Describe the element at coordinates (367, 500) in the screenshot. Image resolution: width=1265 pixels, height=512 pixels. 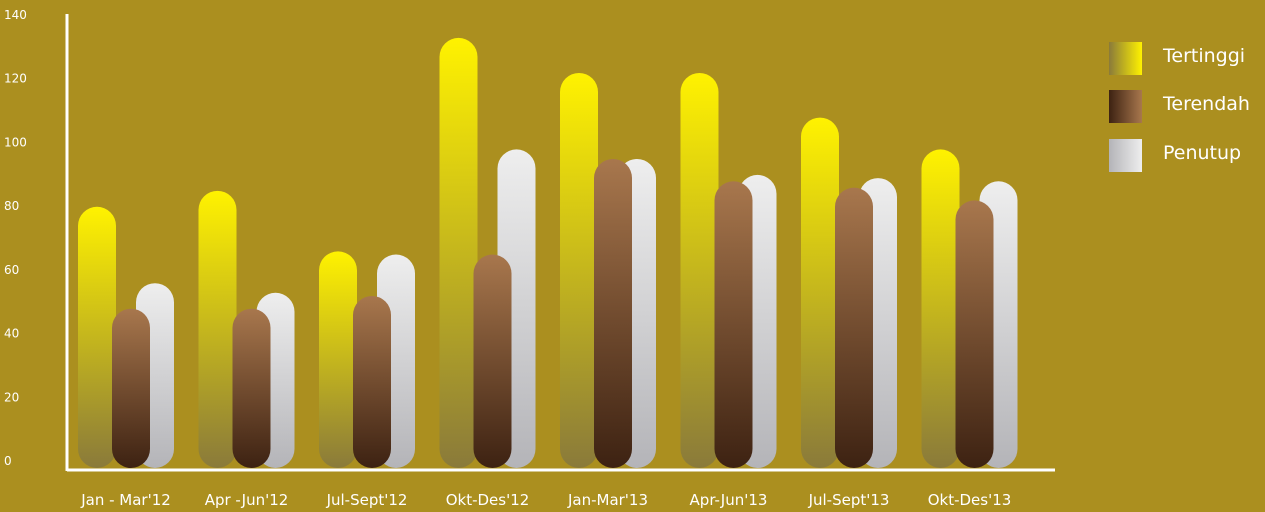
I see `x-tick-label: Jul-Sept'12` at that location.